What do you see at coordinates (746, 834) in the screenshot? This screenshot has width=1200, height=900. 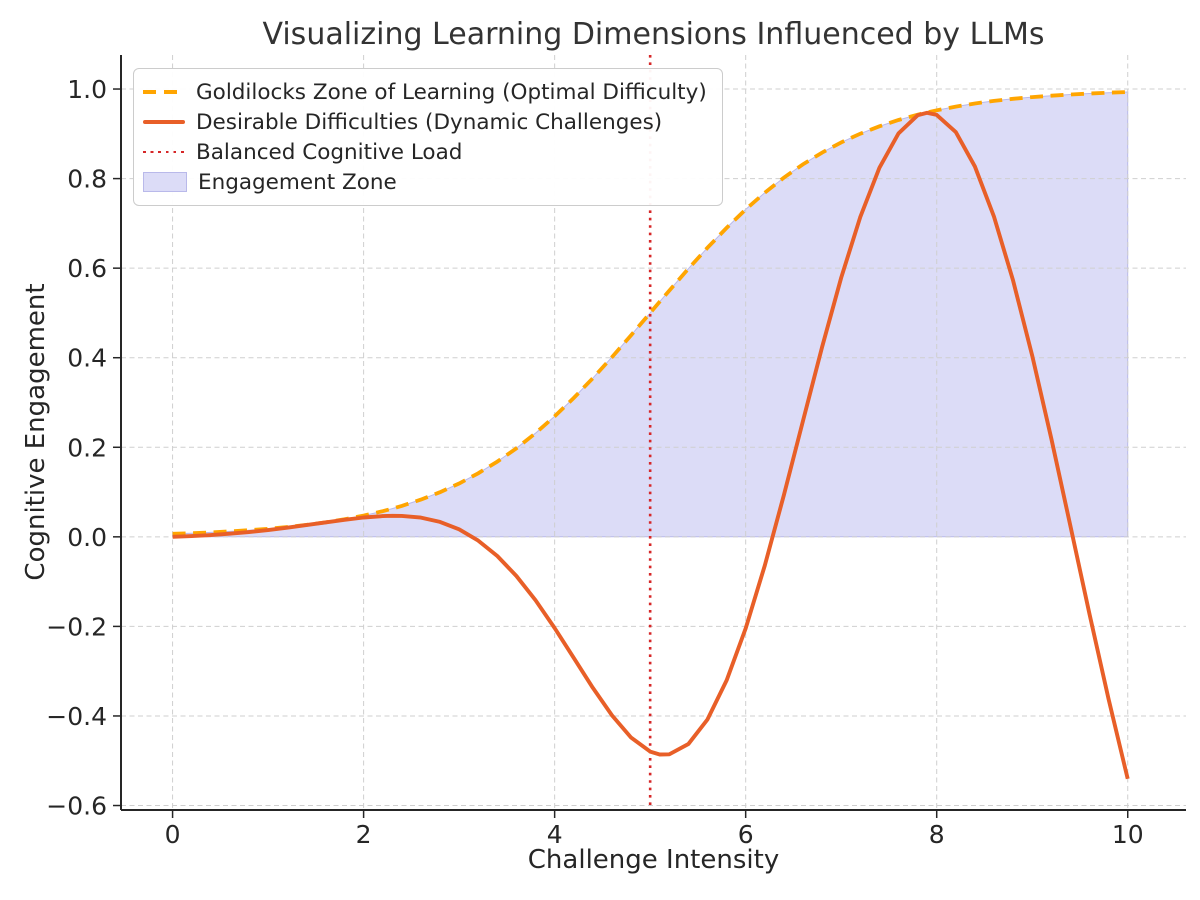 I see `x-tick-label: 6` at bounding box center [746, 834].